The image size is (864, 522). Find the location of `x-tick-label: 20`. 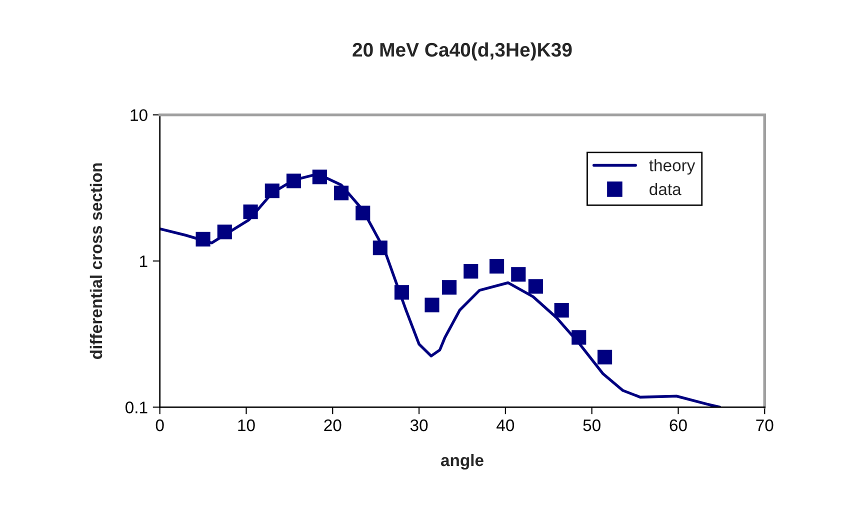

x-tick-label: 20 is located at coordinates (333, 425).